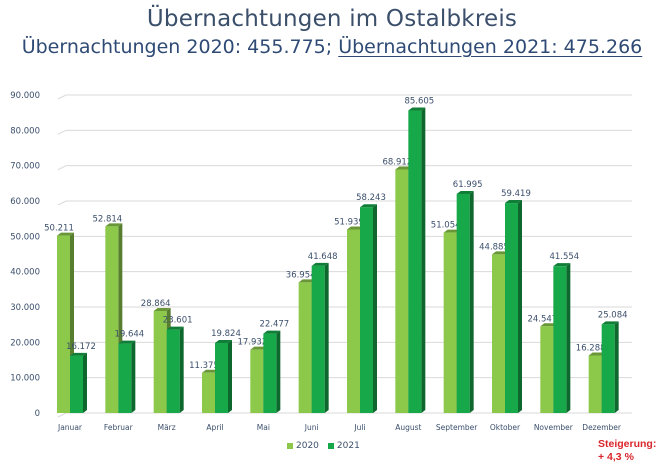 This screenshot has height=468, width=664. What do you see at coordinates (25, 167) in the screenshot?
I see `y-tick-label: 70.000` at bounding box center [25, 167].